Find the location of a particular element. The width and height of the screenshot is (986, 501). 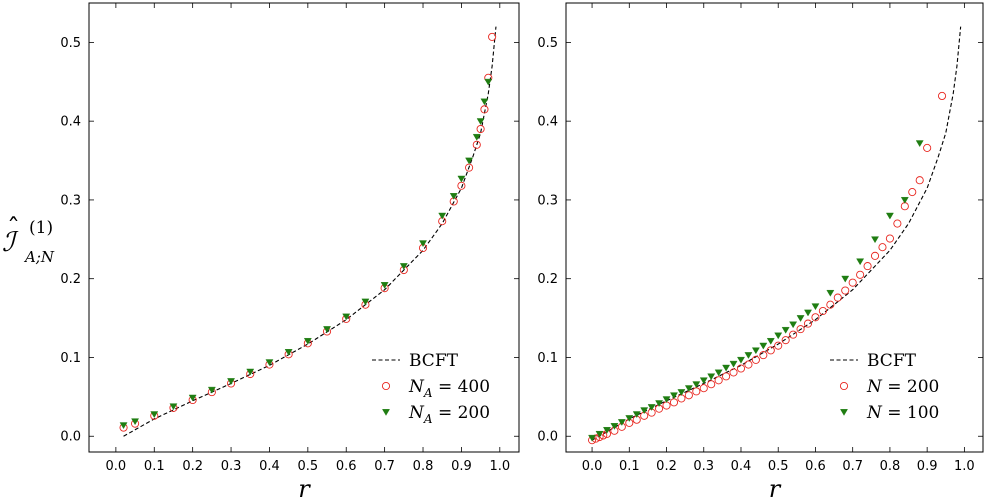

legend-series-label: NA = 200 is located at coordinates (449, 414).